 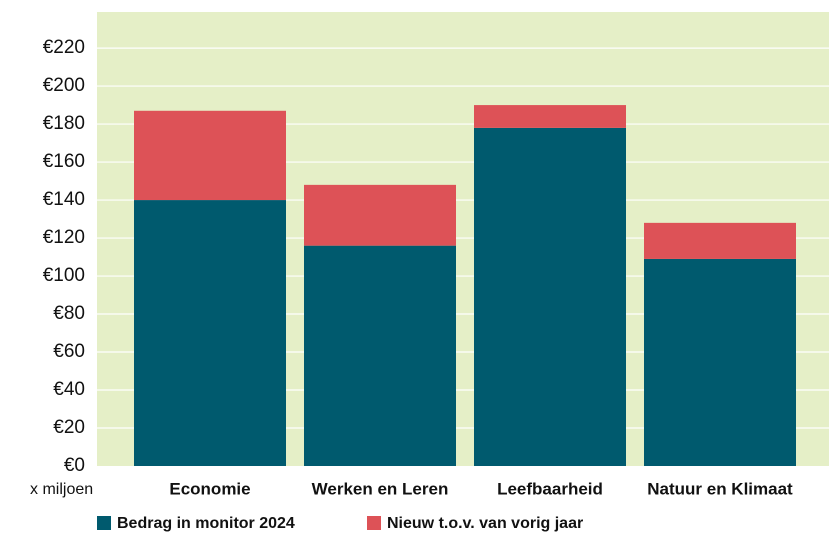 I want to click on y-tick-label: €80, so click(x=69, y=313).